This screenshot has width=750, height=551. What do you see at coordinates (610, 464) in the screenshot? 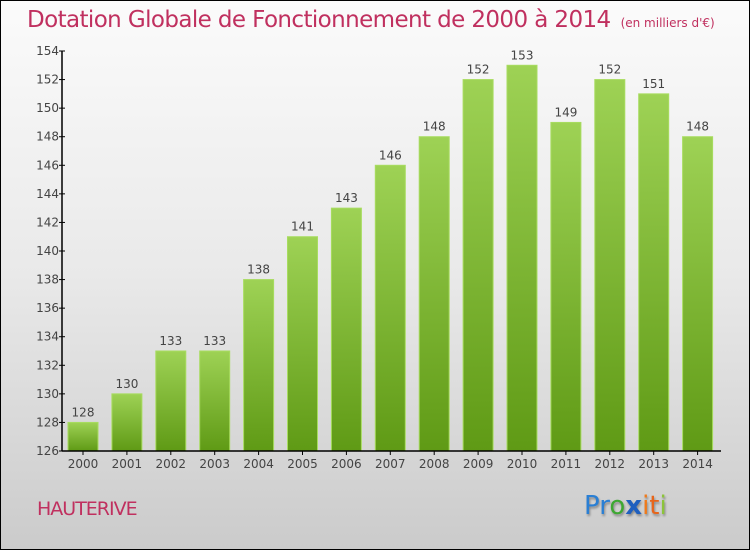
I see `x-tick-label-2012: 2012` at bounding box center [610, 464].